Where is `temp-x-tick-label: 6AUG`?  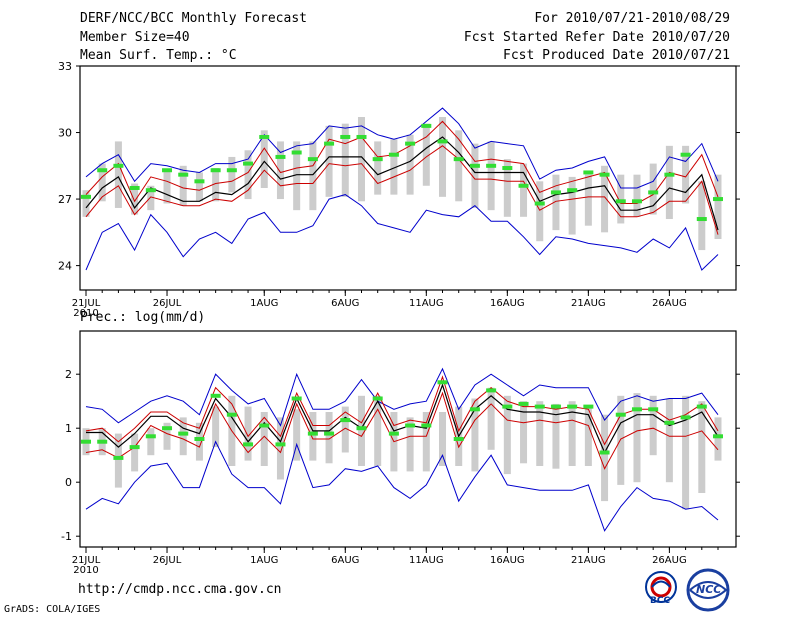 temp-x-tick-label: 6AUG is located at coordinates (345, 303).